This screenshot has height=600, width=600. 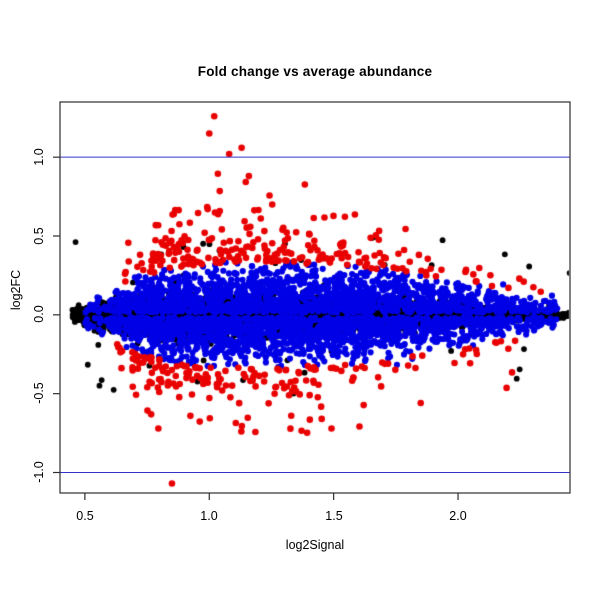 I want to click on x-tick-label-0: 0.5, so click(x=85, y=516).